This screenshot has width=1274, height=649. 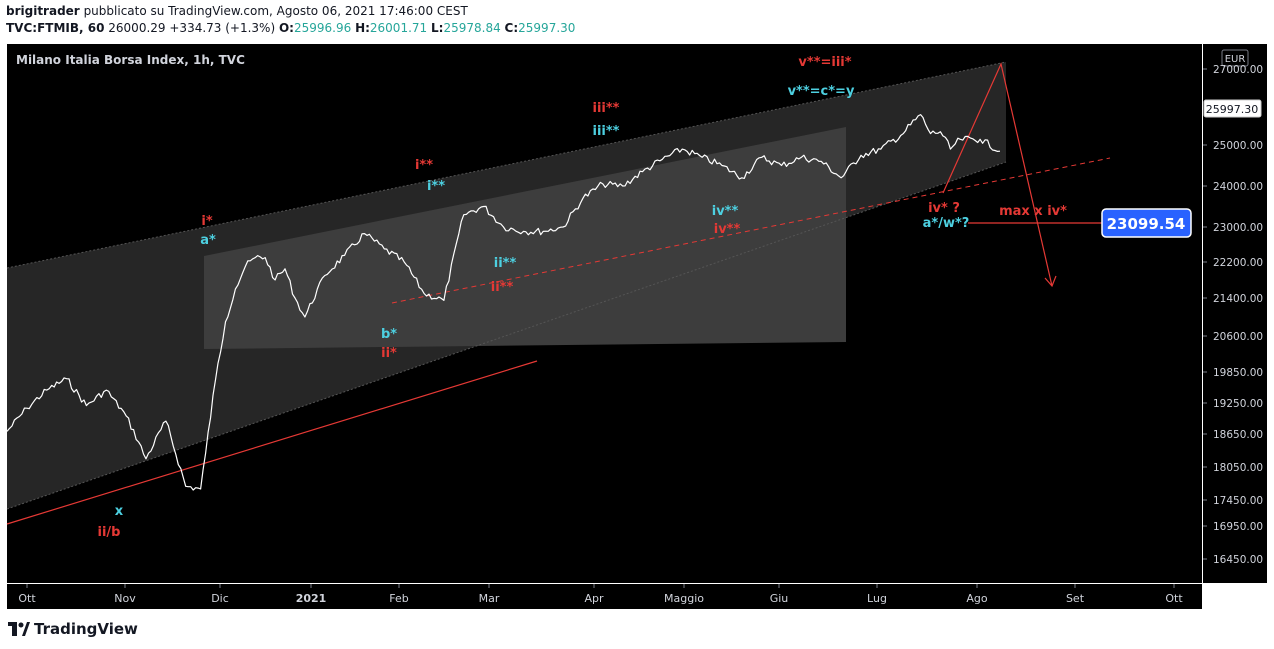 What do you see at coordinates (311, 598) in the screenshot?
I see `x-tick-label: 2021` at bounding box center [311, 598].